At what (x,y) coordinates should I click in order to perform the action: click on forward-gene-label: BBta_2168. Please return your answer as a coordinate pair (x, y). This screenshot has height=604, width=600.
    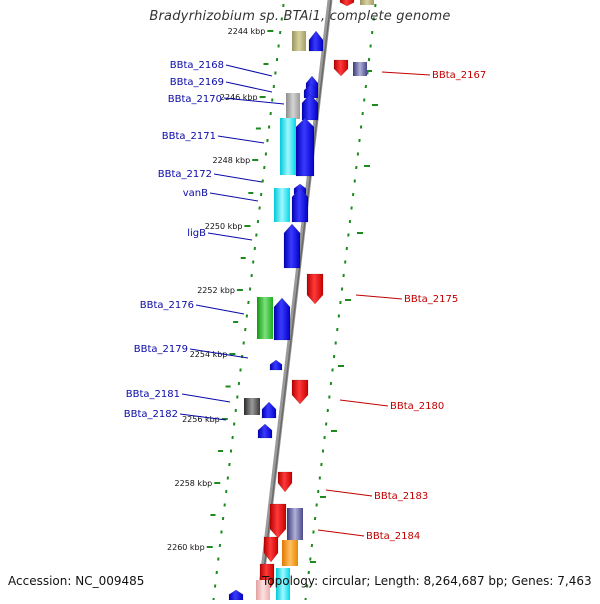
    Looking at the image, I should click on (197, 65).